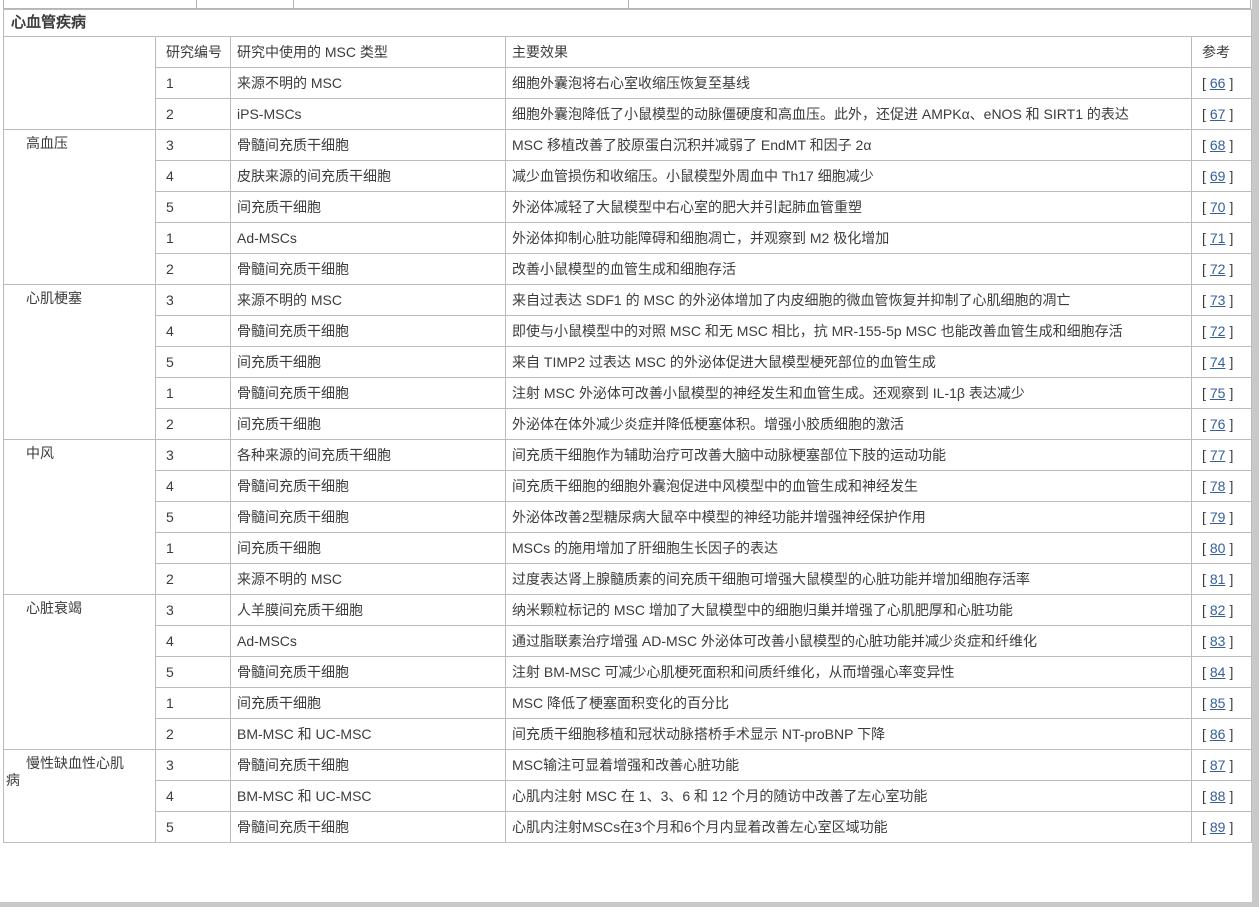 Image resolution: width=1259 pixels, height=907 pixels. I want to click on reference-link: 71, so click(1217, 238).